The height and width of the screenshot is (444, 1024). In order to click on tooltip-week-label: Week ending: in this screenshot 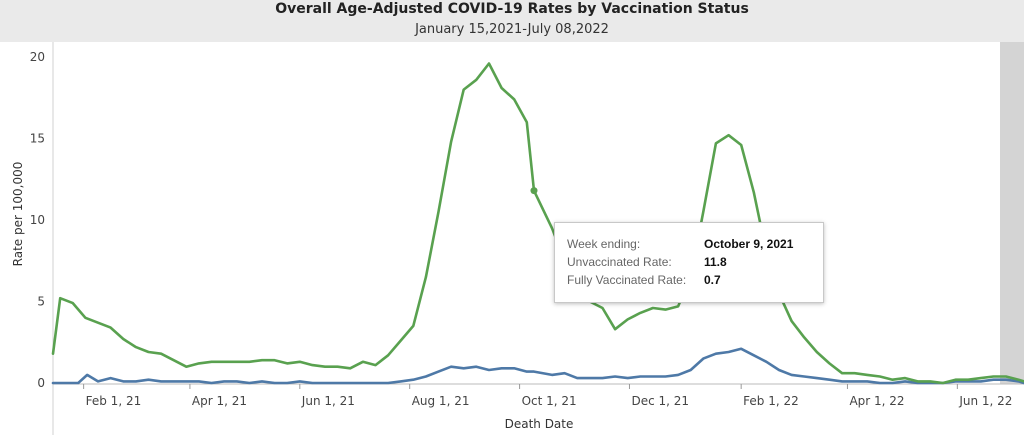, I will do `click(604, 244)`.